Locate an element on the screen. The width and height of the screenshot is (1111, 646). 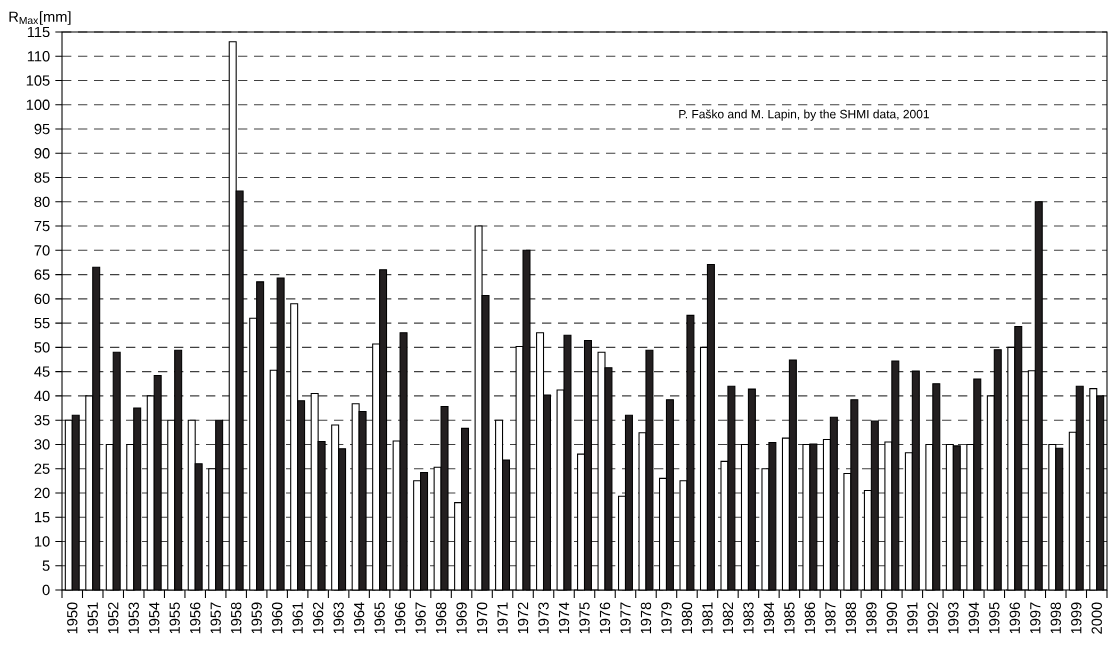
y-tick-label: 95 is located at coordinates (42, 129).